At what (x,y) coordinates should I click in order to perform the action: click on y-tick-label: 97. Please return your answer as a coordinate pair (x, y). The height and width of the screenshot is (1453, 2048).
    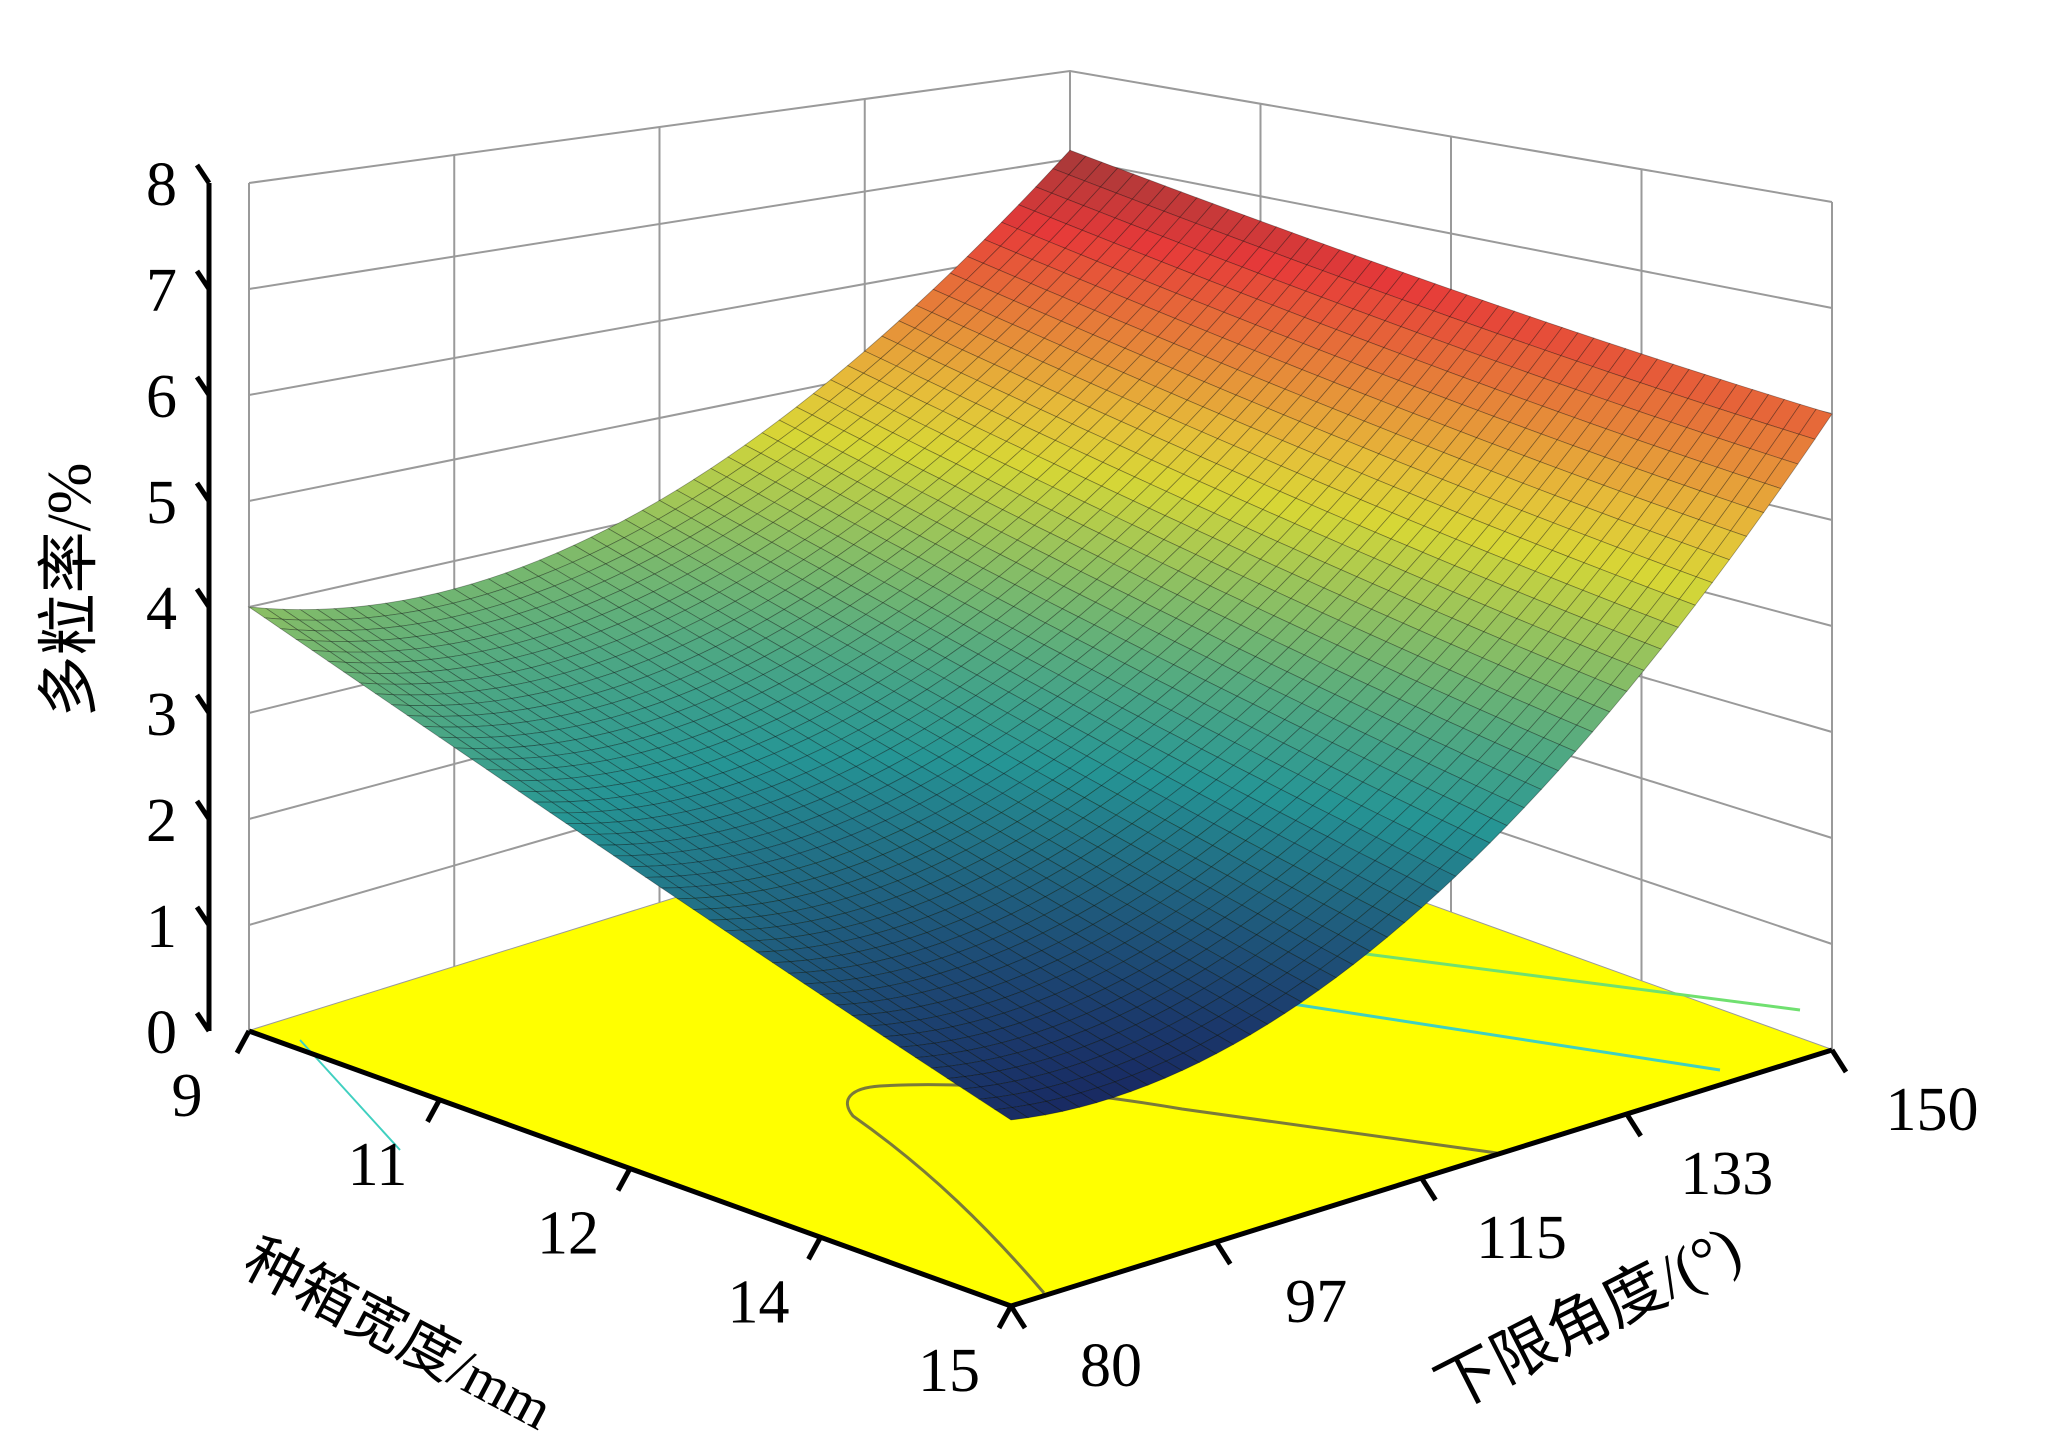
    Looking at the image, I should click on (1316, 1302).